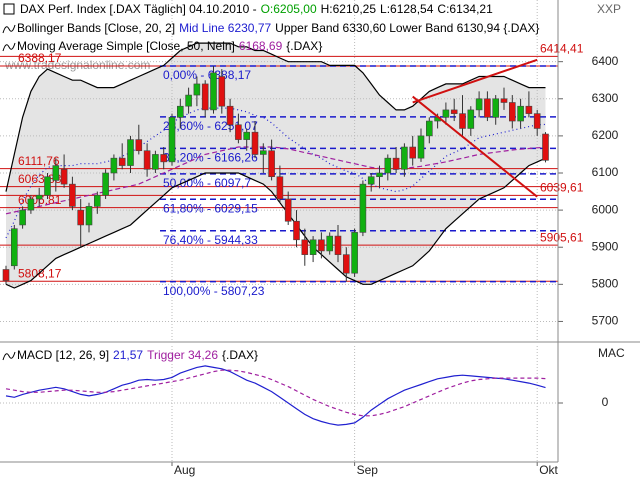 This screenshot has height=480, width=640. I want to click on fib-label: 0,00% - 6388,17, so click(207, 75).